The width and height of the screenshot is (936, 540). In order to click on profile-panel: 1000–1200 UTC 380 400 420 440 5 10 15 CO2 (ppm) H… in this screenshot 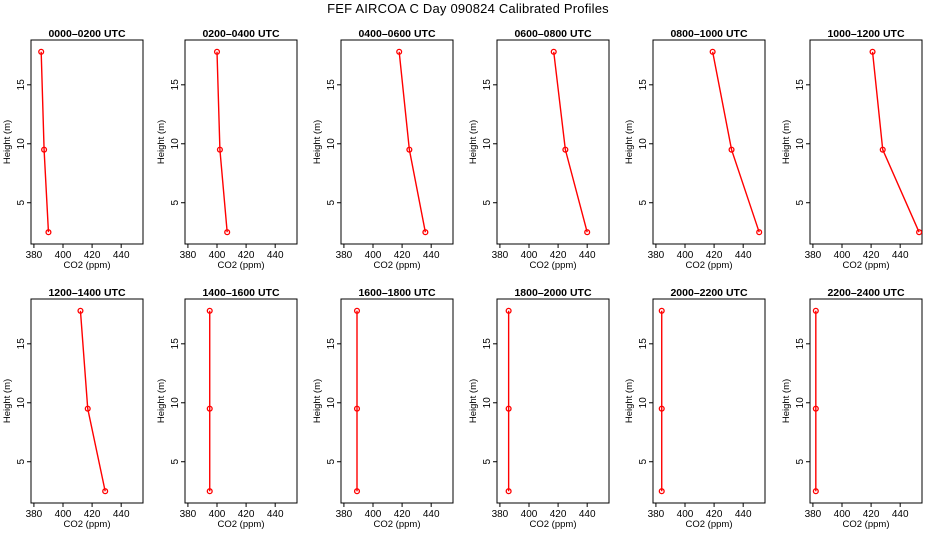, I will do `click(852, 149)`.